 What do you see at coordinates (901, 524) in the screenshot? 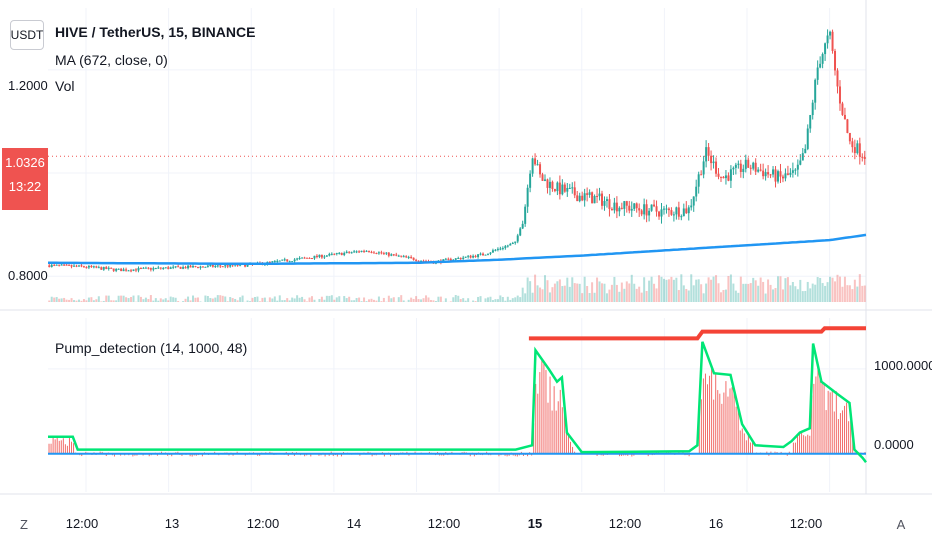
I see `auto-scale-button: A` at bounding box center [901, 524].